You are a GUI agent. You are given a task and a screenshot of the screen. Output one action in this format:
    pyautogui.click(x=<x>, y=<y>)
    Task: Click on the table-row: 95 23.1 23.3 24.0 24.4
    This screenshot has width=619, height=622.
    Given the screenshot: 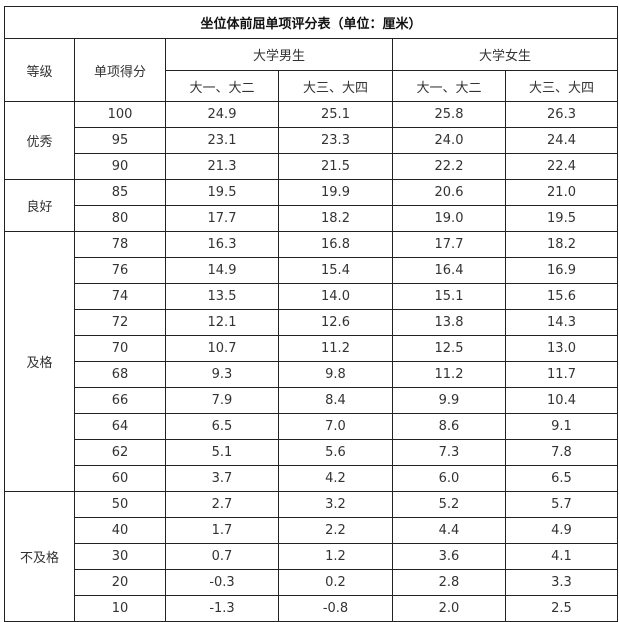 What is the action you would take?
    pyautogui.click(x=312, y=140)
    